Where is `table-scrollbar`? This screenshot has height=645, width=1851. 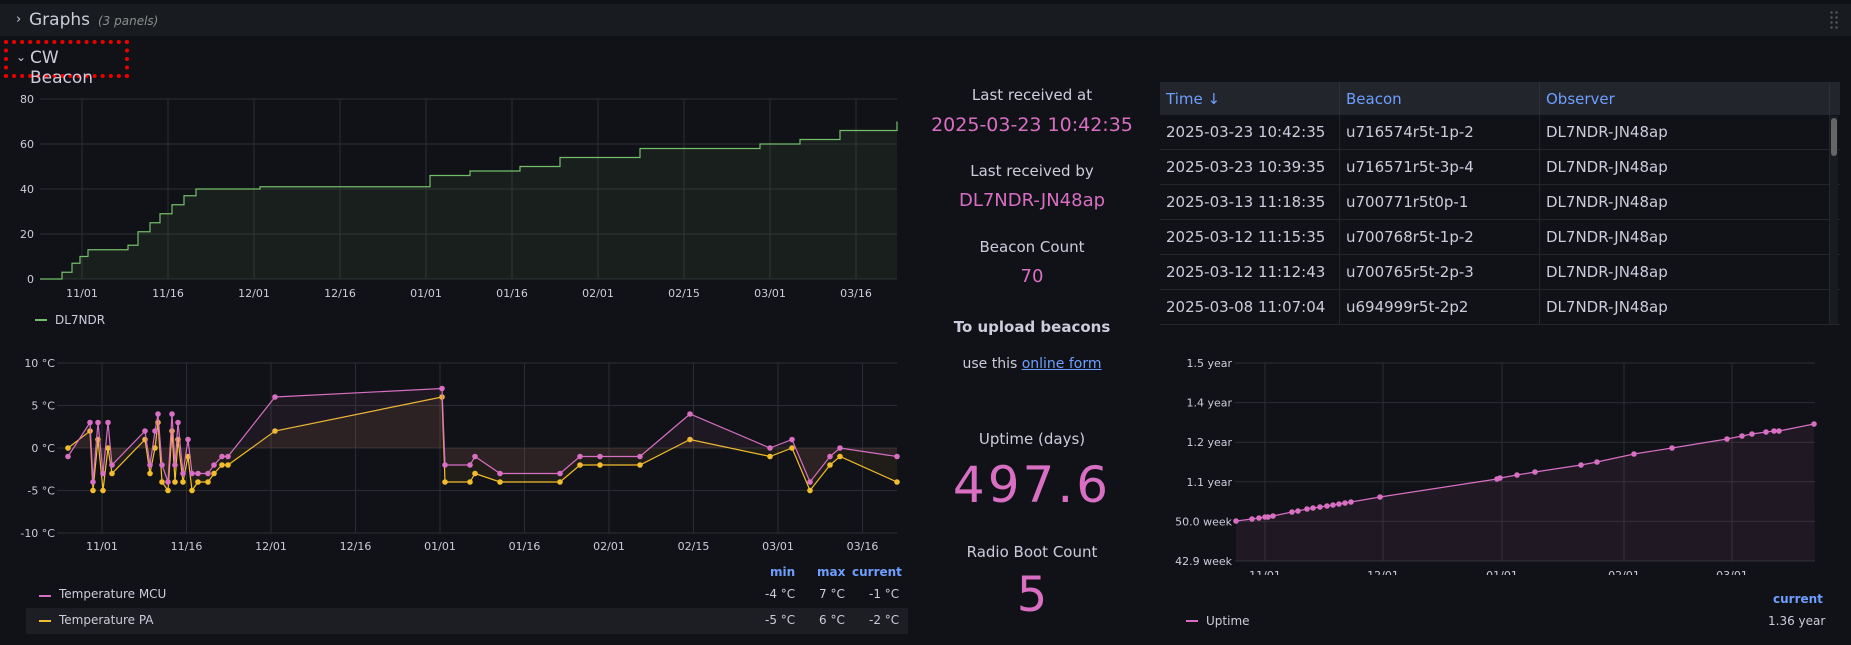
table-scrollbar is located at coordinates (1834, 220).